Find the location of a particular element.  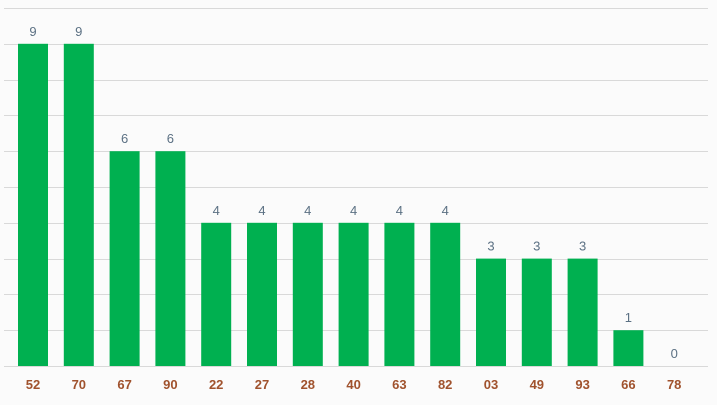

value-label-63: 4 is located at coordinates (399, 210).